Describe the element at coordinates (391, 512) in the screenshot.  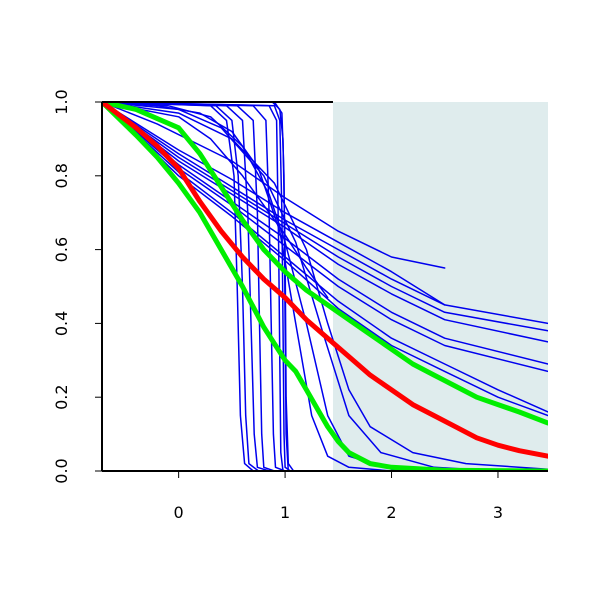
I see `x-tick-label: 2` at that location.